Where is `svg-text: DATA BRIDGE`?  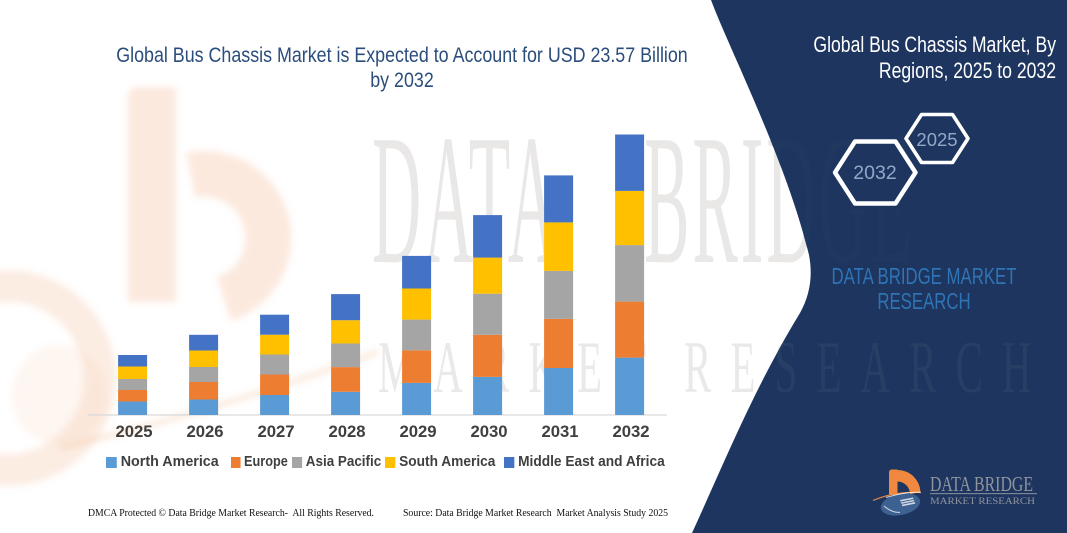
svg-text: DATA BRIDGE is located at coordinates (981, 484).